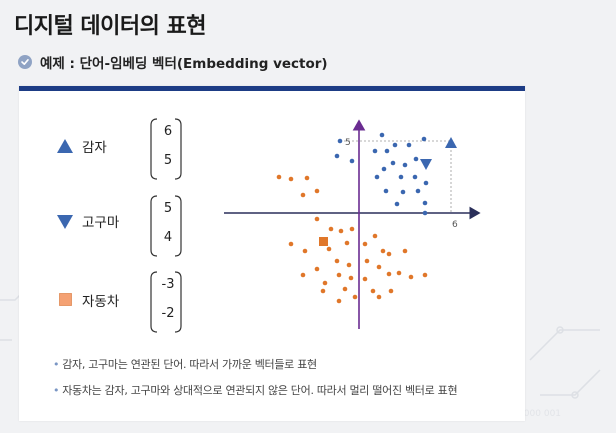 The height and width of the screenshot is (433, 616). Describe the element at coordinates (101, 223) in the screenshot. I see `item-label-sweet-potato: 고구마` at that location.